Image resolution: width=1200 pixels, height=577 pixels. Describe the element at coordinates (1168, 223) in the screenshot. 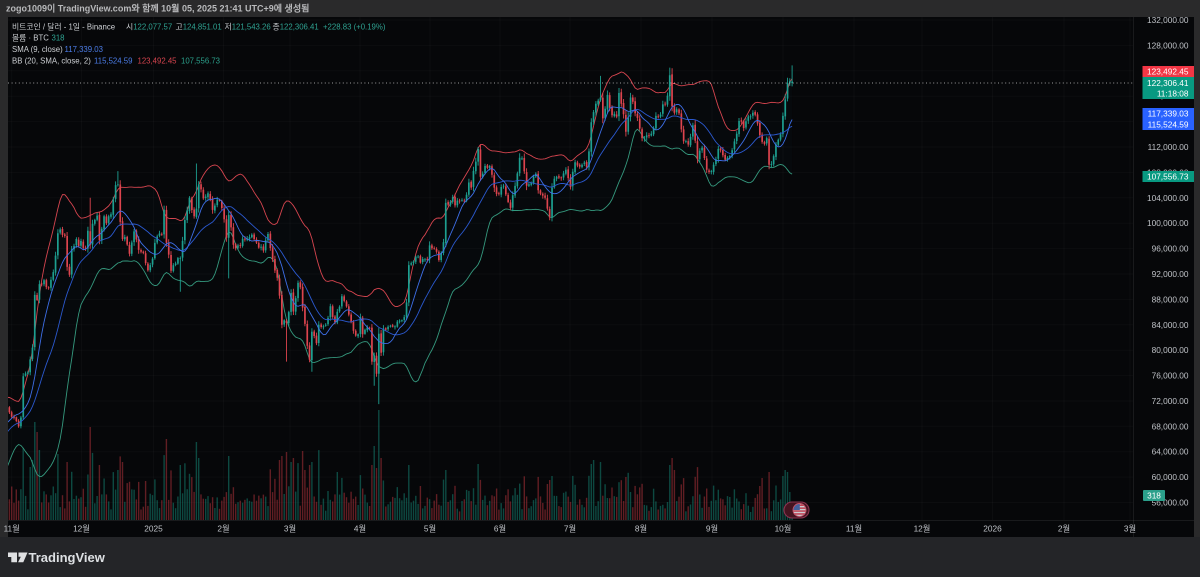

I see `svg-text: 100,000.00` at that location.